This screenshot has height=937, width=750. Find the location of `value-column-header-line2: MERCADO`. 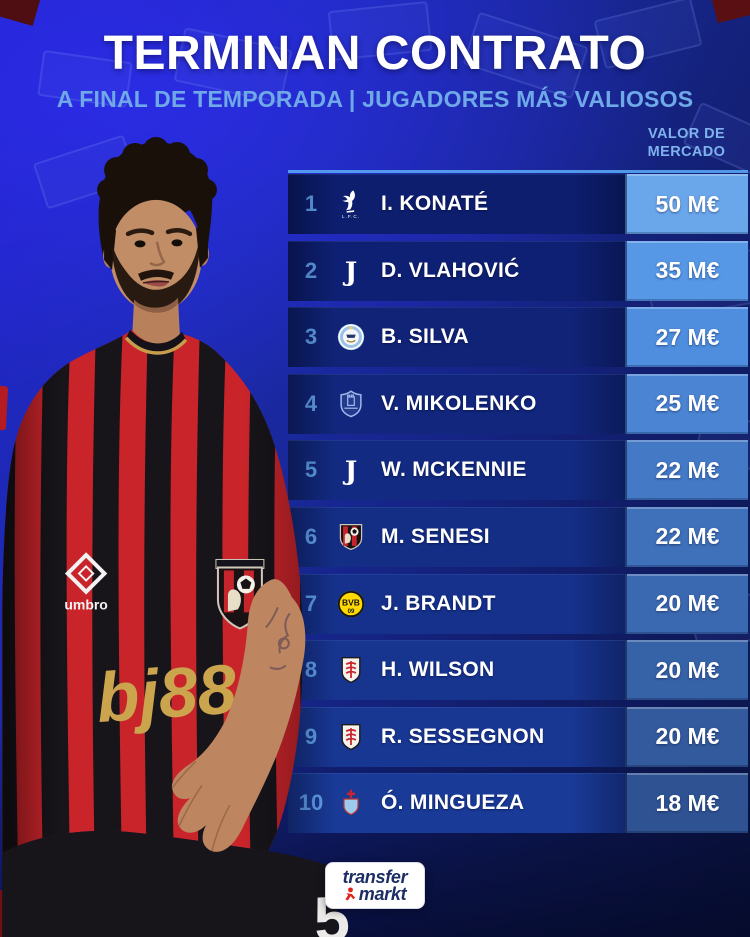

value-column-header-line2: MERCADO is located at coordinates (686, 152).